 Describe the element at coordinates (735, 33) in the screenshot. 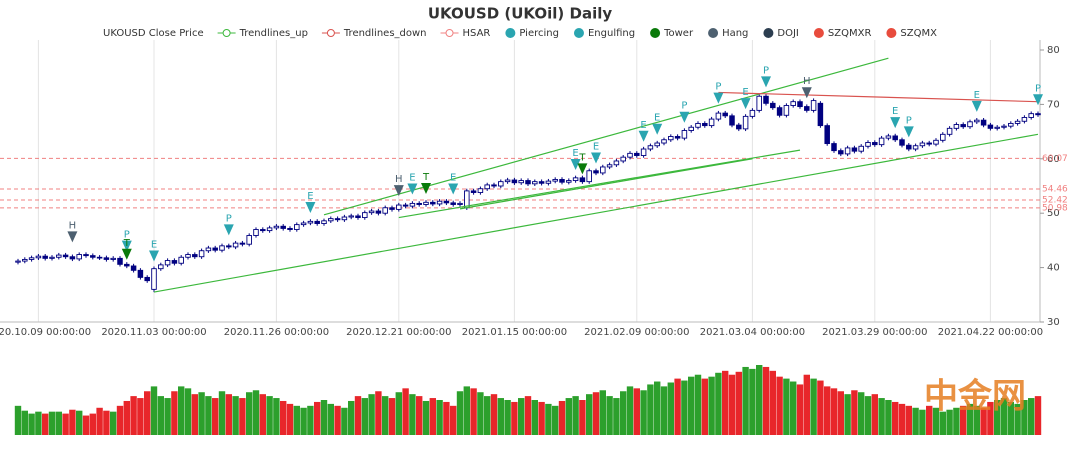

I see `legend-label: Hang` at that location.